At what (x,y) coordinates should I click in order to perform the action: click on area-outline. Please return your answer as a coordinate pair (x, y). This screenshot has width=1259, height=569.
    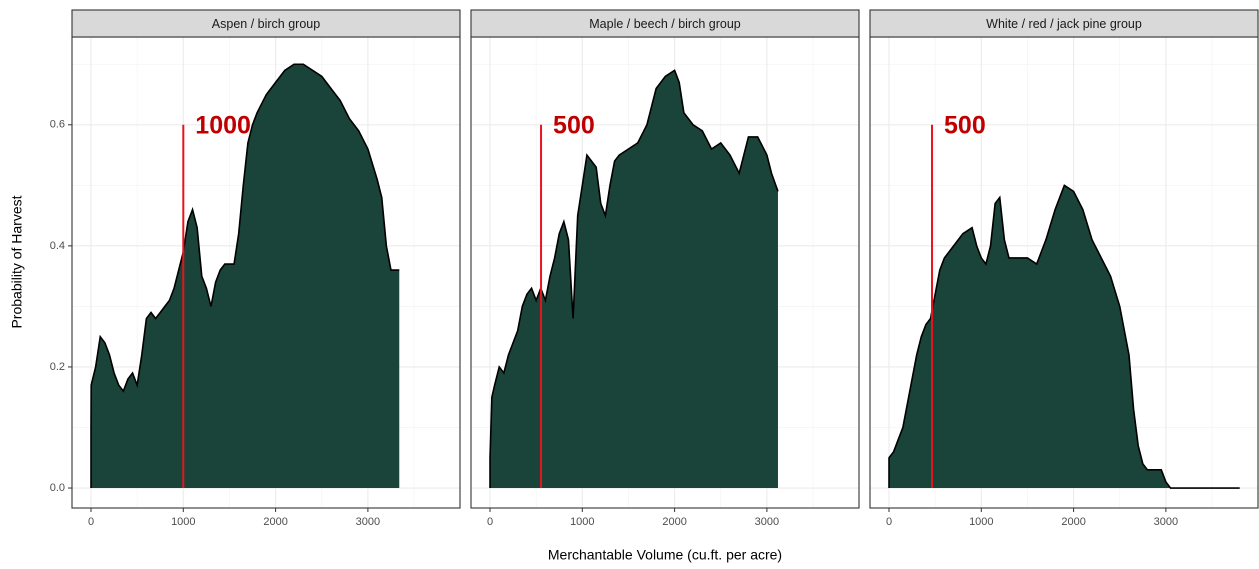
    Looking at the image, I should click on (1064, 336).